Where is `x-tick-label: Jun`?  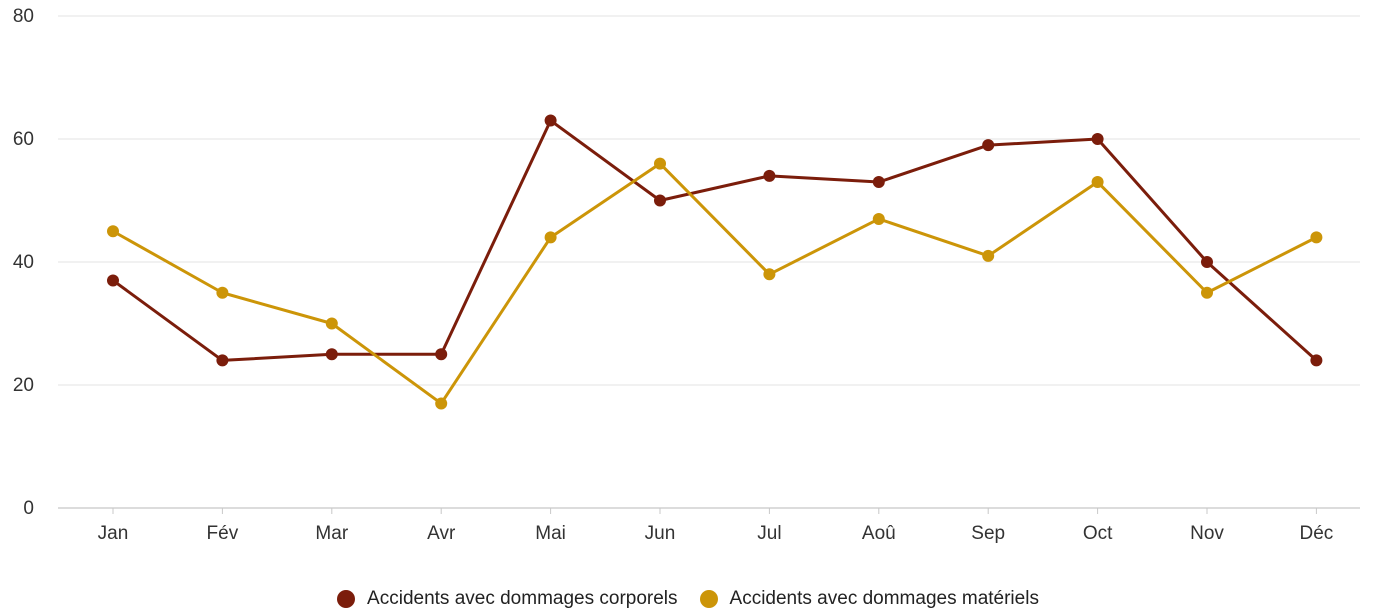 x-tick-label: Jun is located at coordinates (660, 533).